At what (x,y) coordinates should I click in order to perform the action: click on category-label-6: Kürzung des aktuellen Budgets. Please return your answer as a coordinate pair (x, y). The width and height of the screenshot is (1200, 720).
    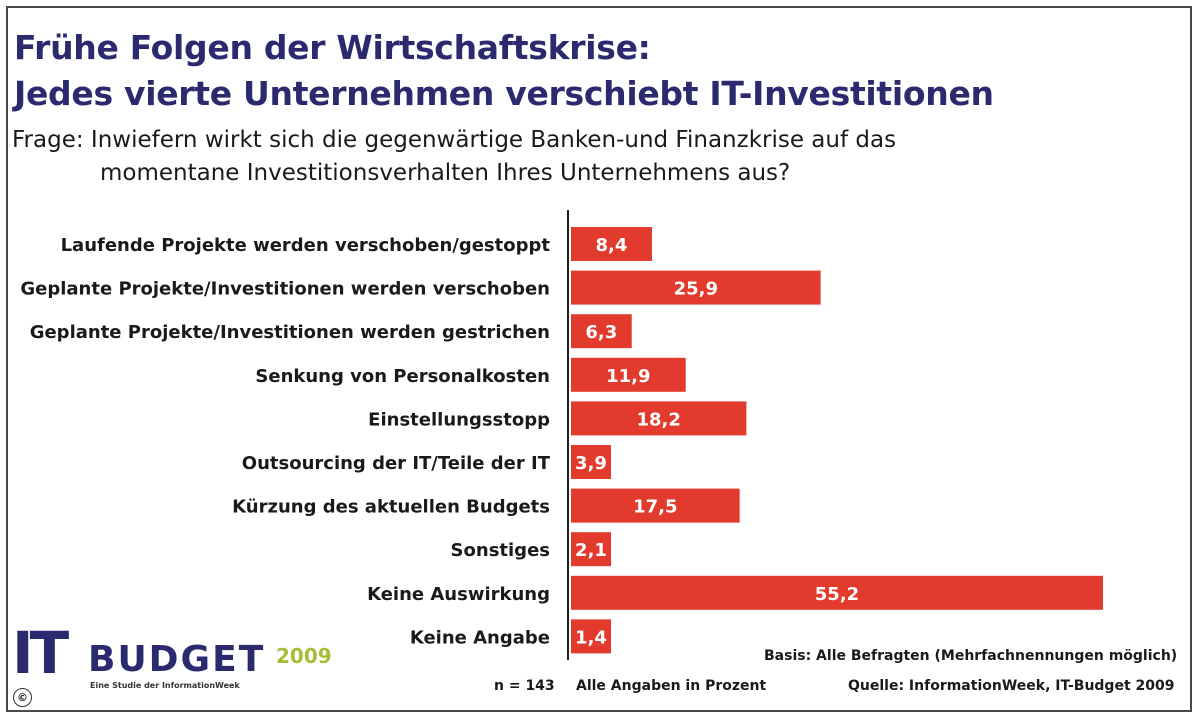
    Looking at the image, I should click on (391, 507).